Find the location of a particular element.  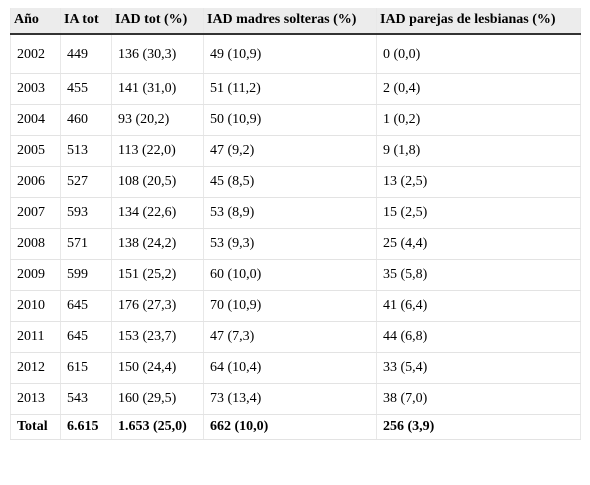

cell-year: 2008 is located at coordinates (35, 244).